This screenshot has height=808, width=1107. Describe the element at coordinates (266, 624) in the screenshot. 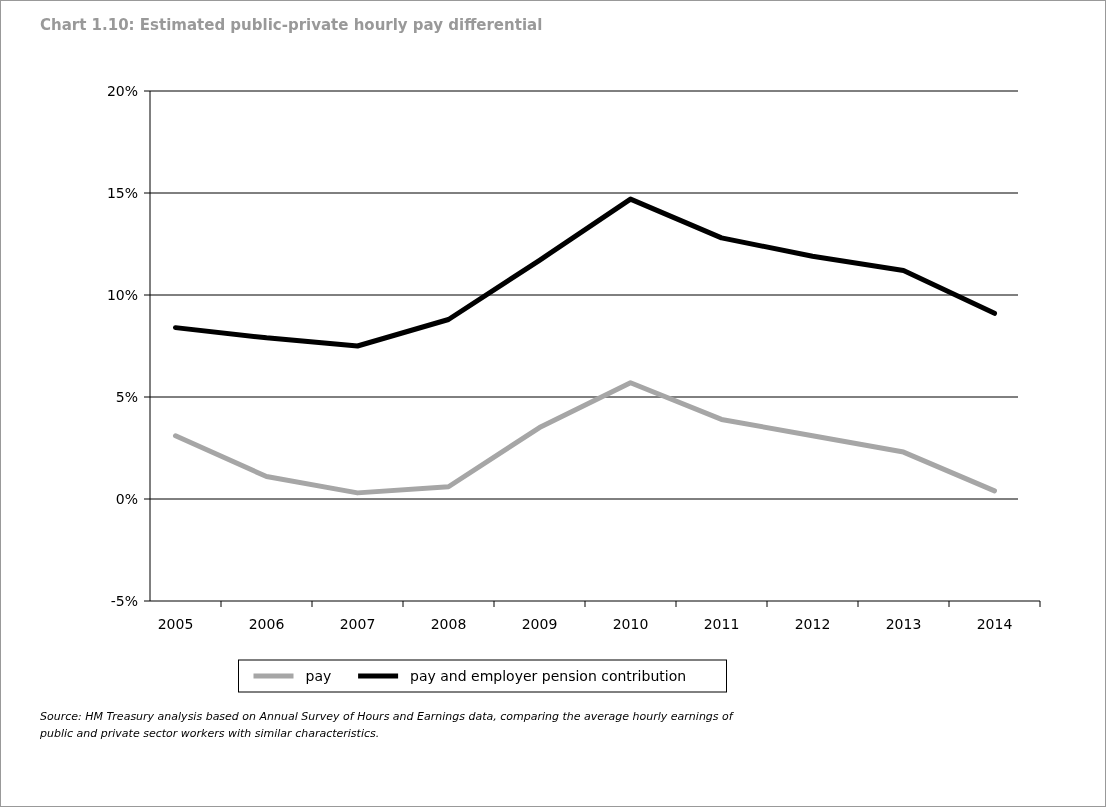

I see `x-tick-label: 2006` at that location.